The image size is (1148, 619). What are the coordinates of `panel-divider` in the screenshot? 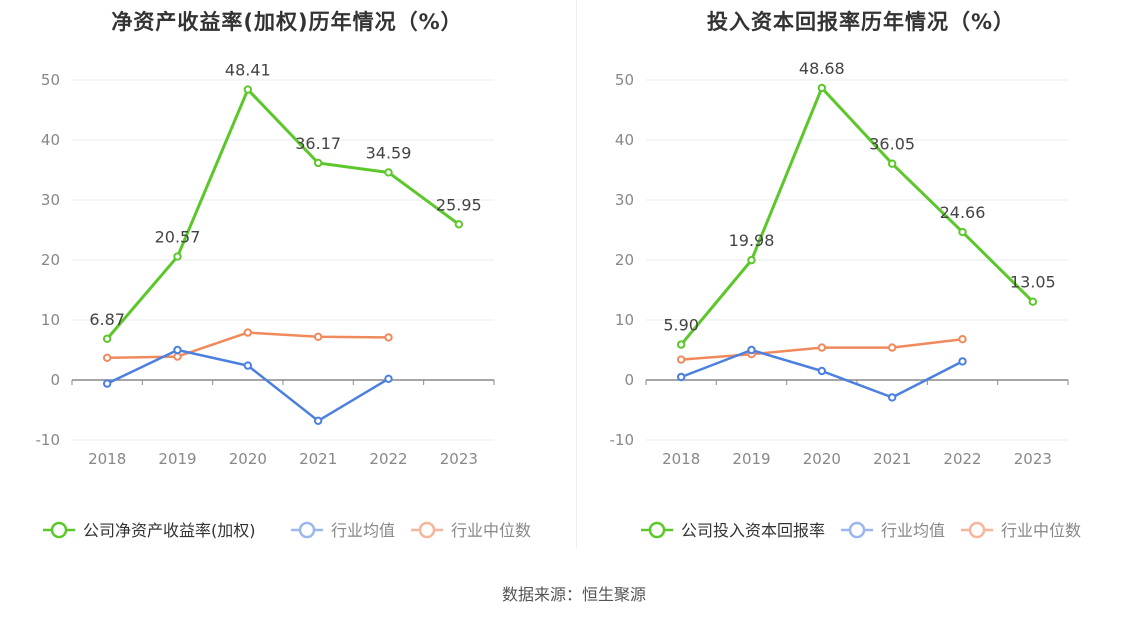 It's located at (576, 274).